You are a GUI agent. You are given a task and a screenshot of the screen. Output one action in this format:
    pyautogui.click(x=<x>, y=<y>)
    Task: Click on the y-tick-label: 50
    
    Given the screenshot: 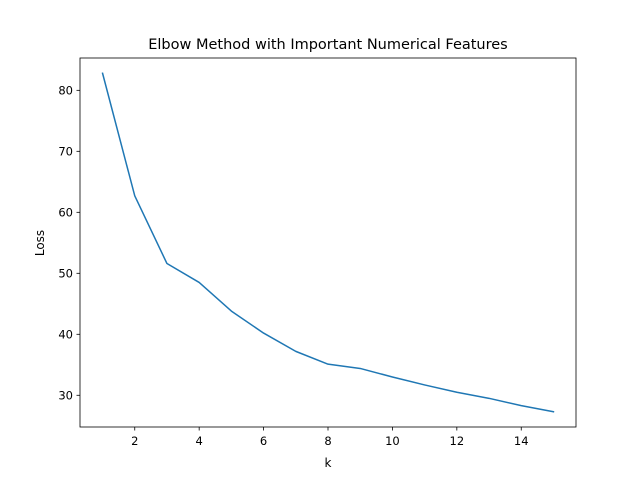 What is the action you would take?
    pyautogui.click(x=65, y=273)
    